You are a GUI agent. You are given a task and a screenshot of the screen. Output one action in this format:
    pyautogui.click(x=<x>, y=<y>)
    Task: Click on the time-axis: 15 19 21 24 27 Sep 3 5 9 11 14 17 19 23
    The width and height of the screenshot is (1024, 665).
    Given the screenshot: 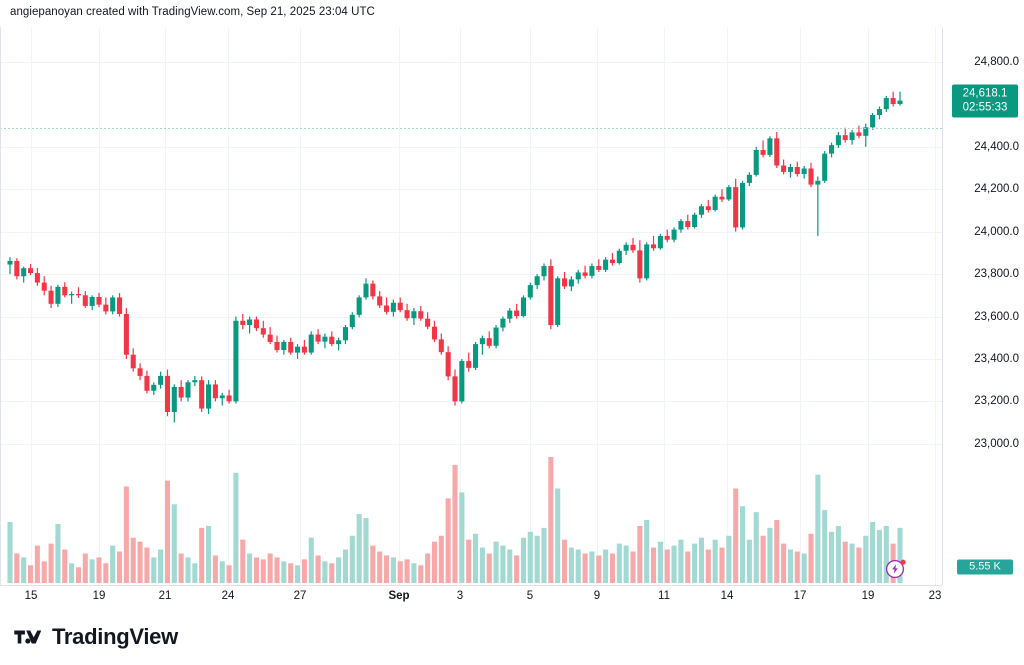 What is the action you would take?
    pyautogui.click(x=471, y=598)
    